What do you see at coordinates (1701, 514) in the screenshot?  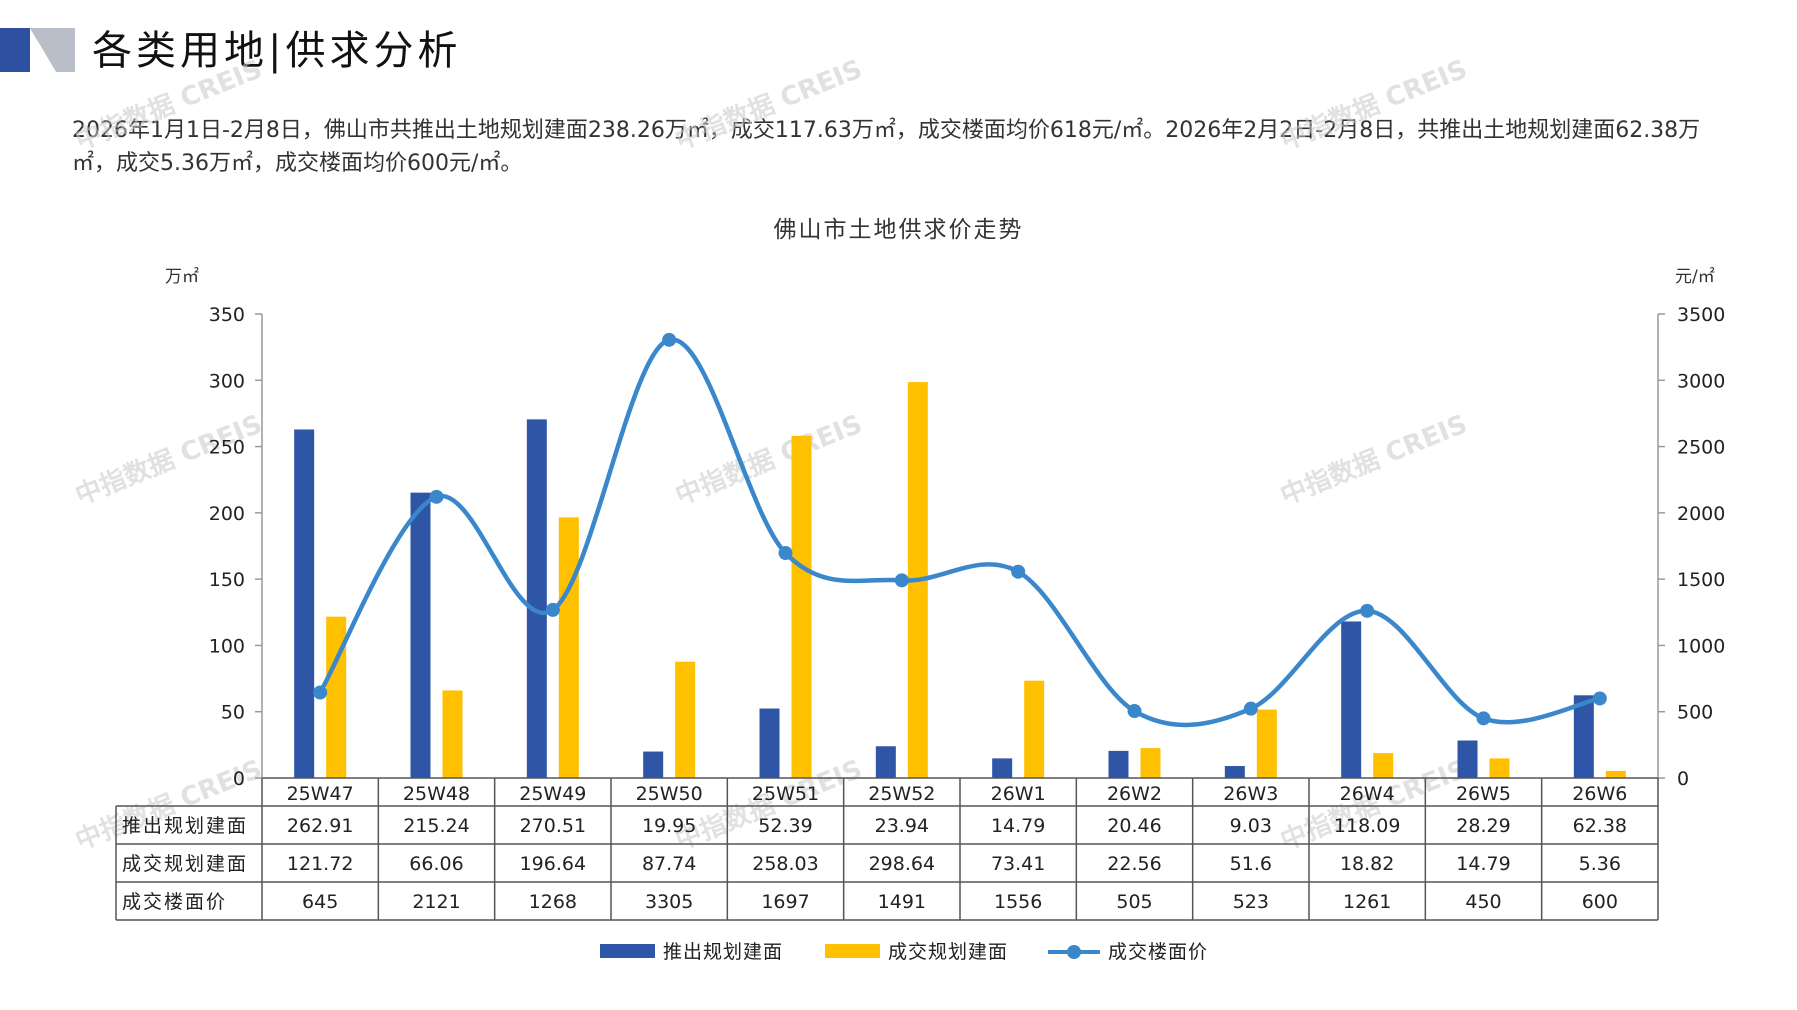 I see `right-tick-label: 2000` at bounding box center [1701, 514].